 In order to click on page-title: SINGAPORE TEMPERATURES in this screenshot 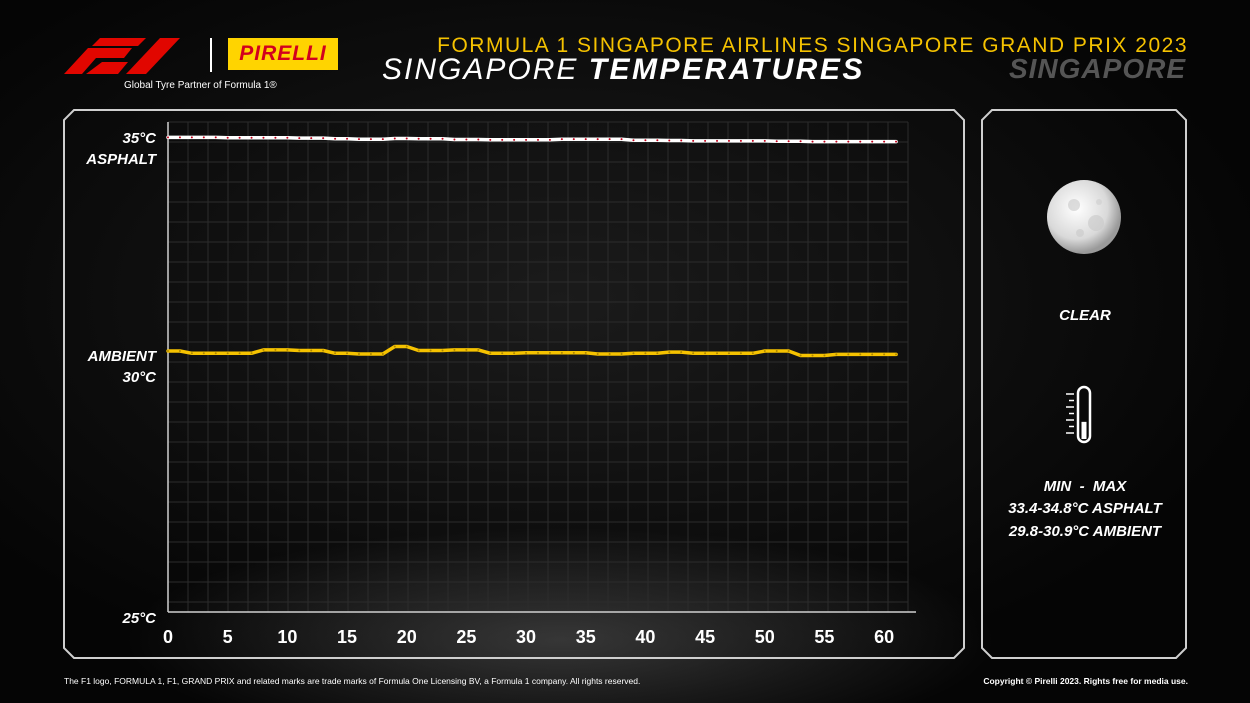, I will do `click(623, 70)`.